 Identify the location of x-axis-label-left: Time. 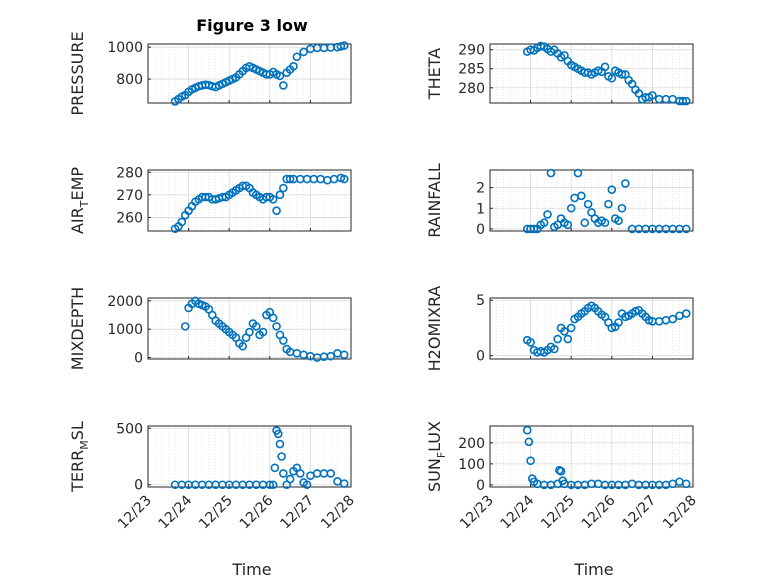
(251, 569).